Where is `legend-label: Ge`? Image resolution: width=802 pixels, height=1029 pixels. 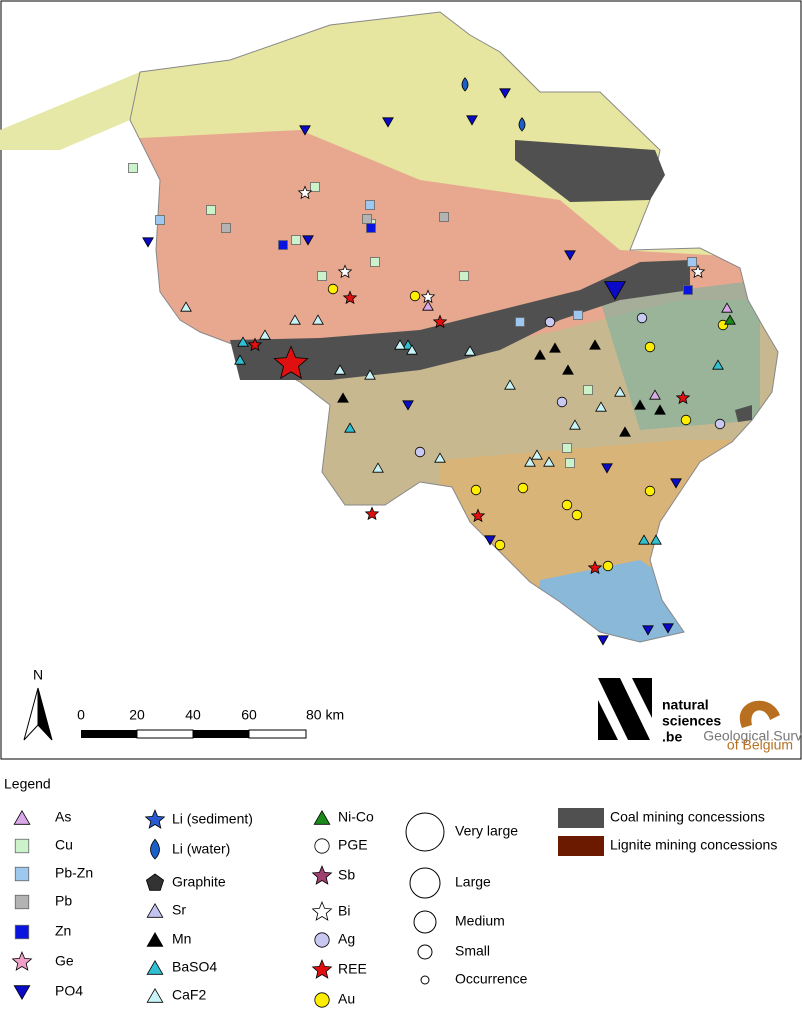
legend-label: Ge is located at coordinates (64, 961).